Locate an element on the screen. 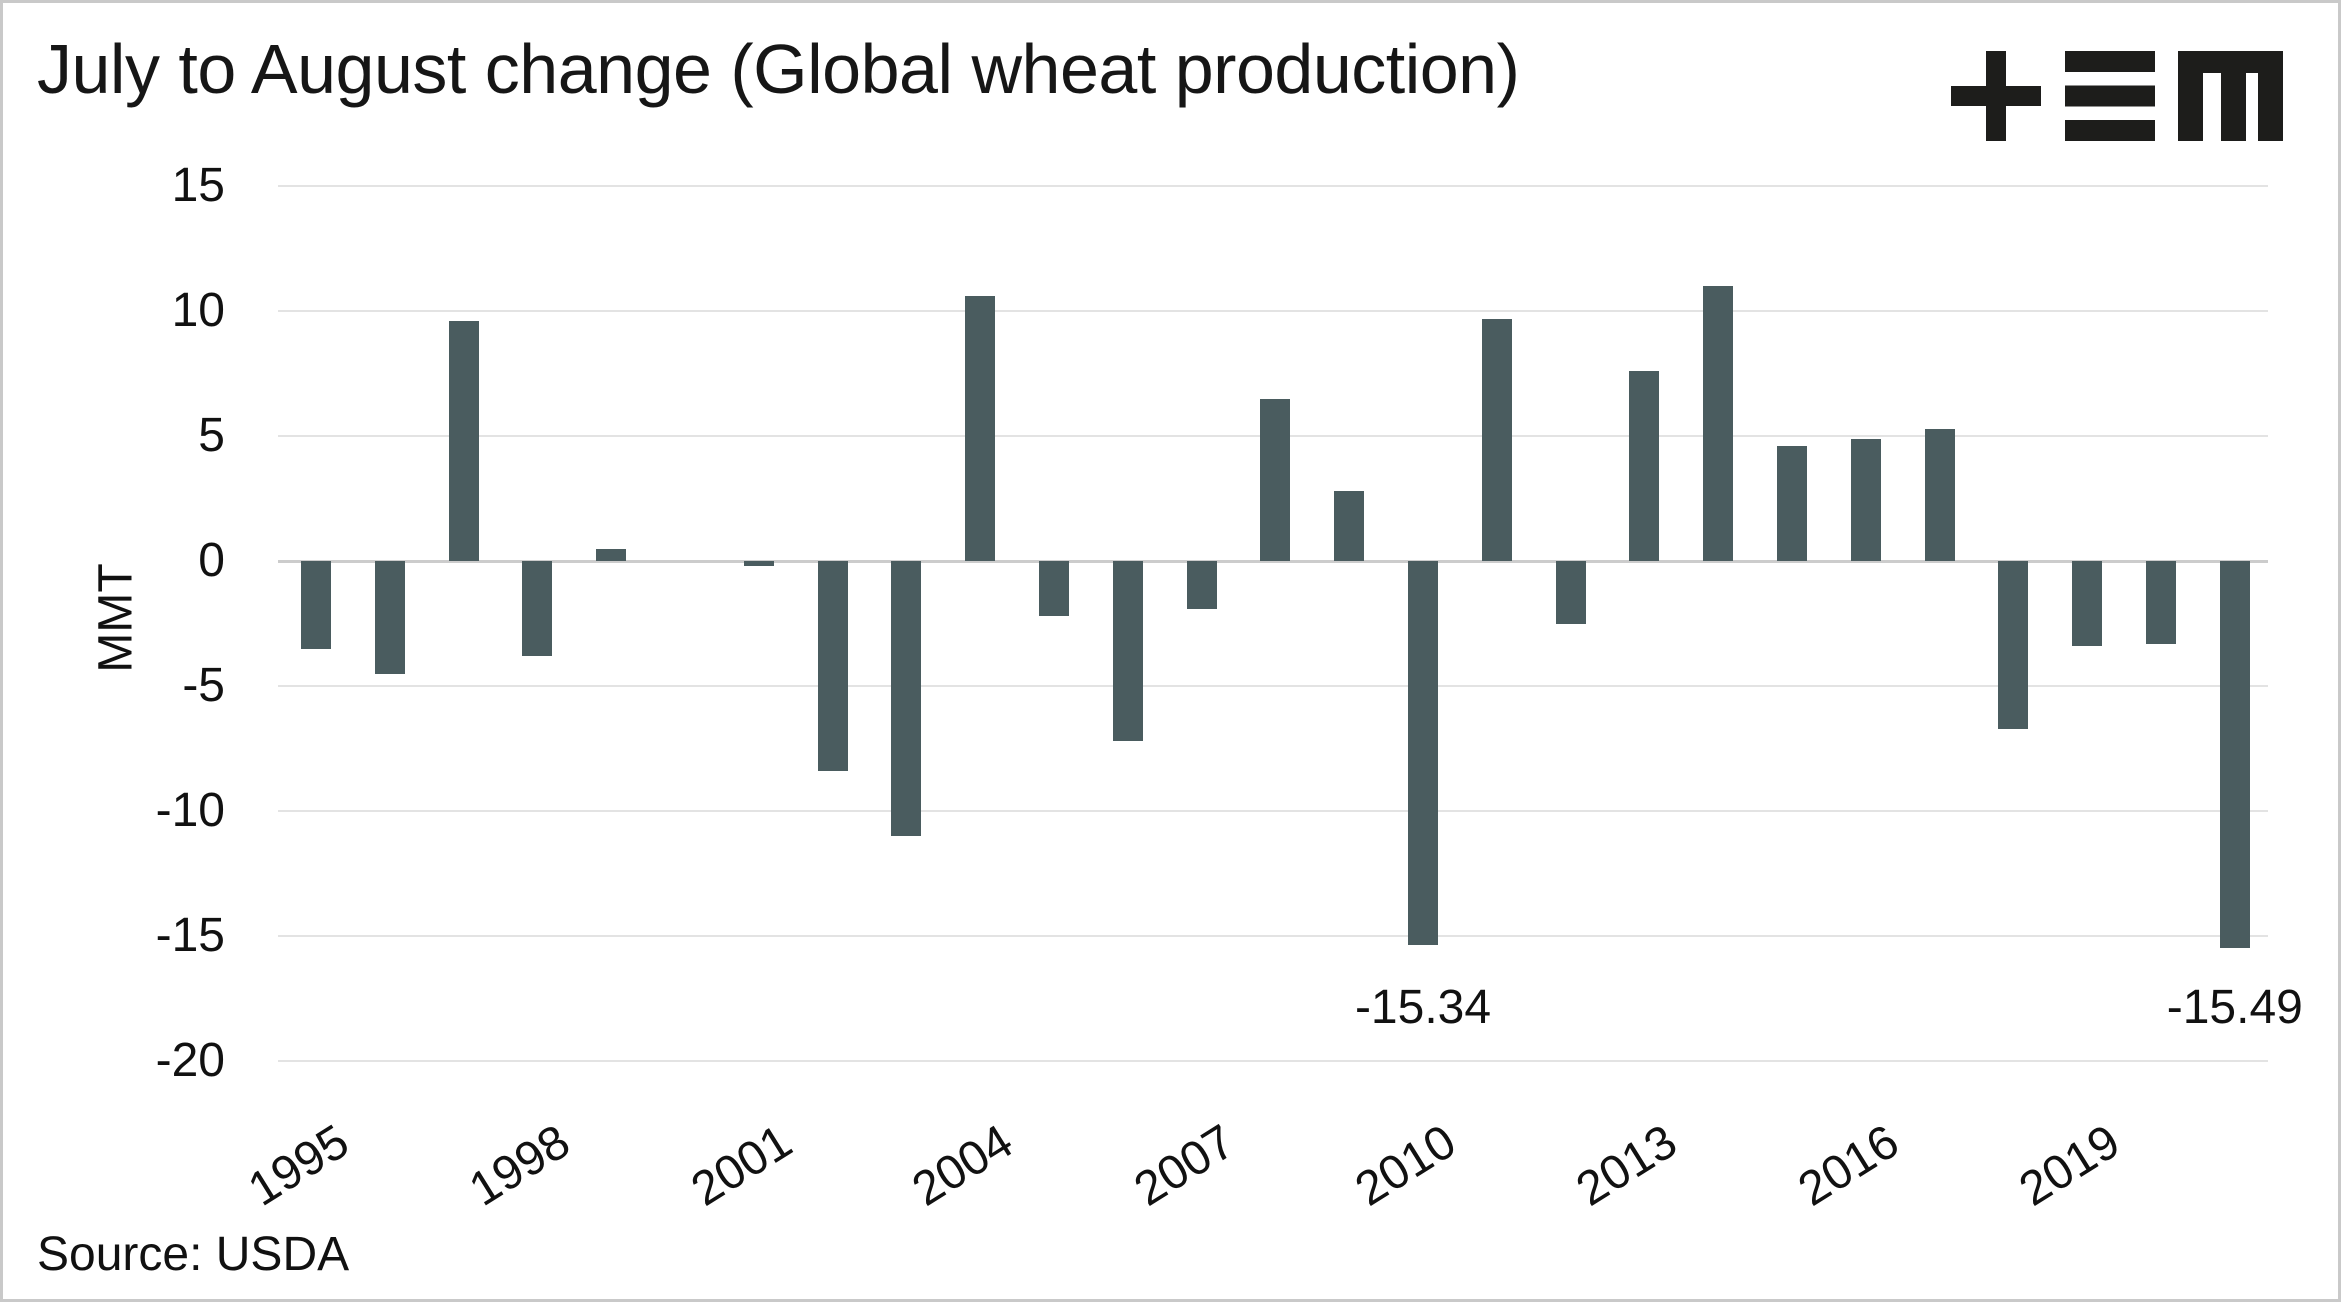 The width and height of the screenshot is (2341, 1302). x-tick-label-2013: 2013 is located at coordinates (1627, 1166).